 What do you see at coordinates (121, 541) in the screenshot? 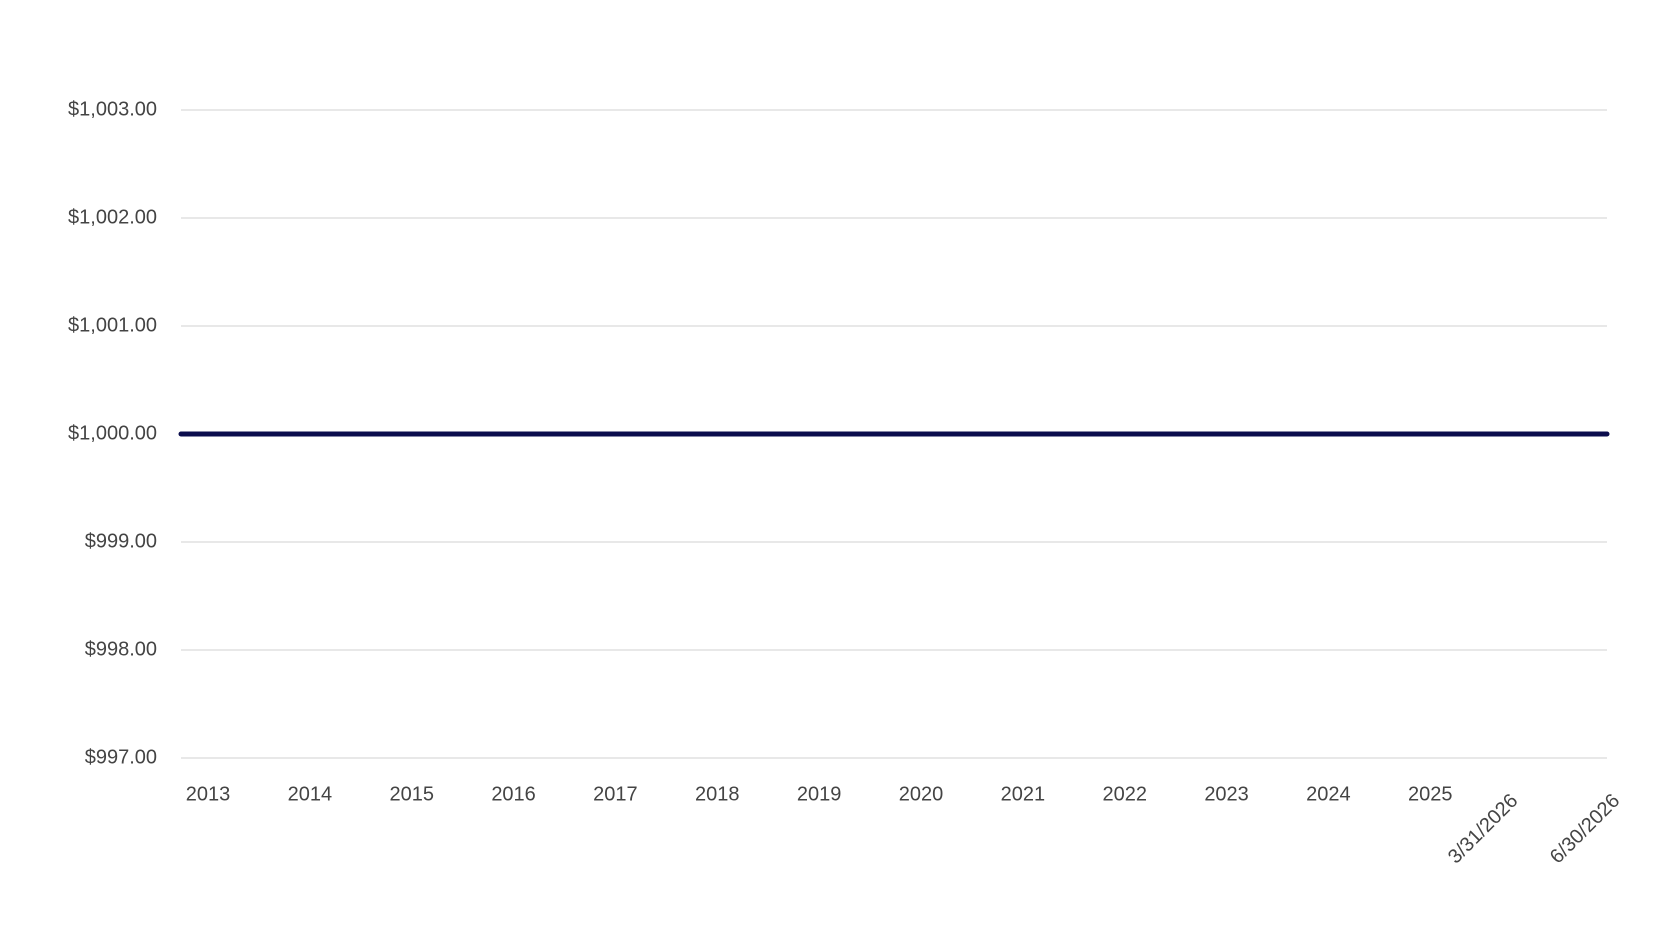
I see `y-tick-label: $999.00` at bounding box center [121, 541].